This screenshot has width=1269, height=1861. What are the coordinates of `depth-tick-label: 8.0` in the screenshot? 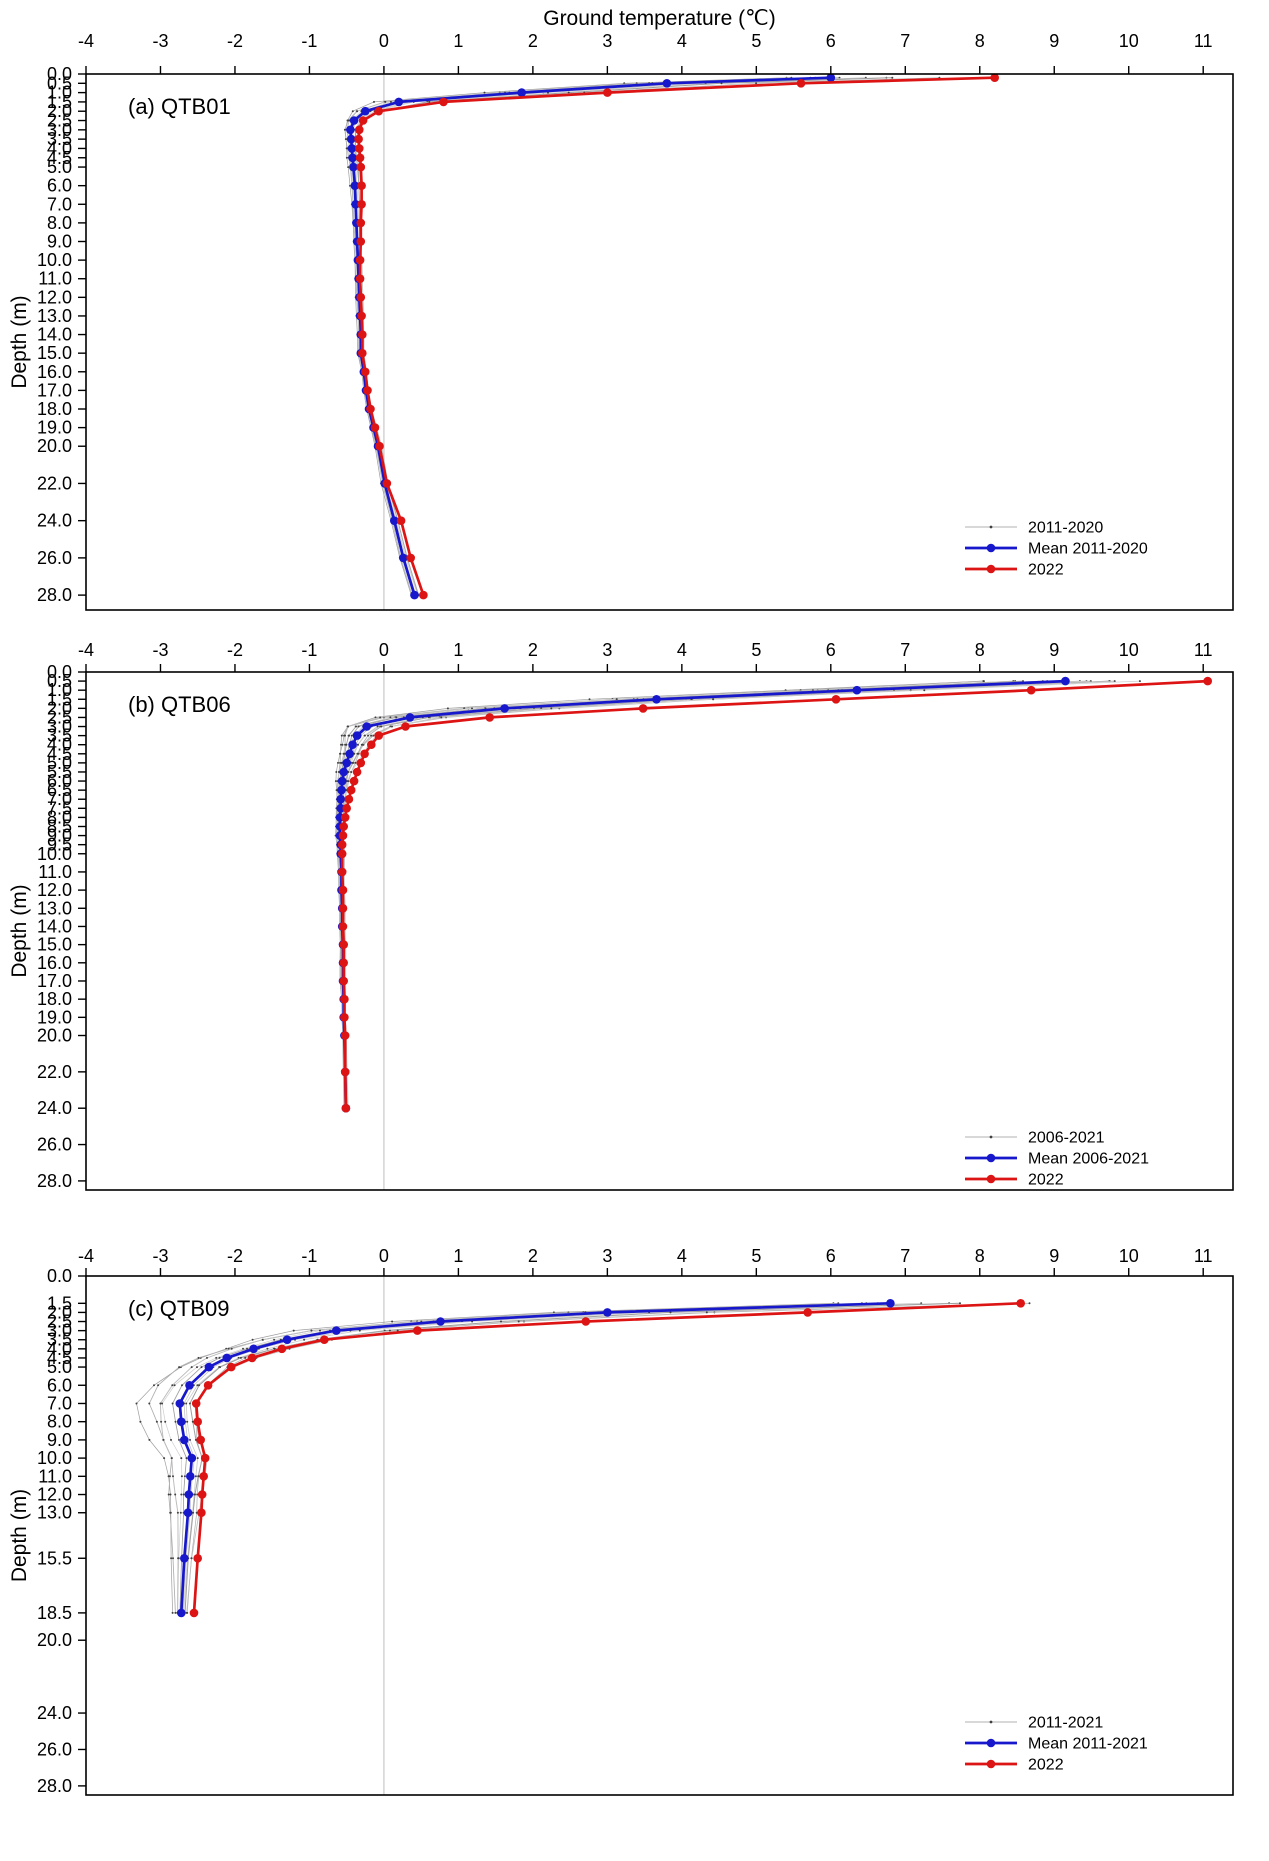 It's located at (59, 1422).